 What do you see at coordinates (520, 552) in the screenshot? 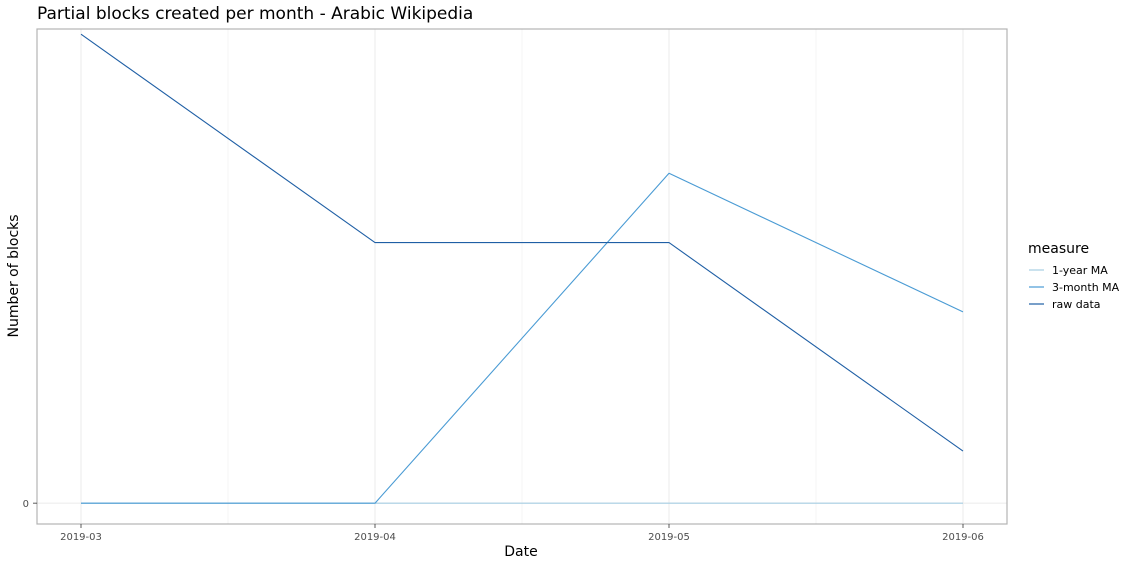
I see `x-axis-title: Date` at bounding box center [520, 552].